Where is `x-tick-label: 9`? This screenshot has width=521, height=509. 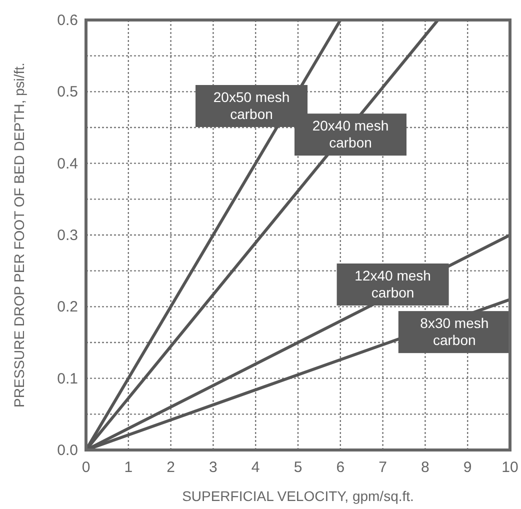 x-tick-label: 9 is located at coordinates (467, 467).